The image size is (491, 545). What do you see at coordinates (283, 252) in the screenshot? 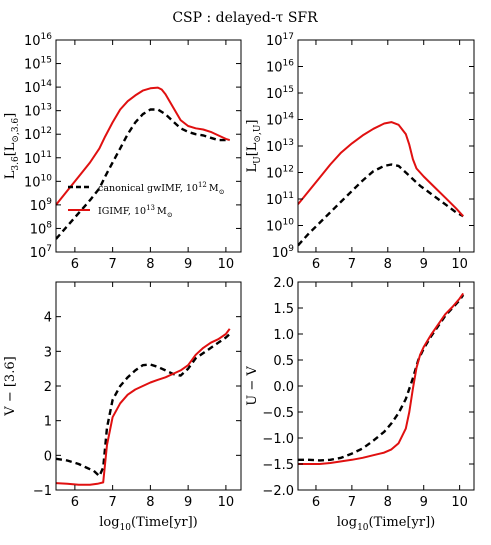
I see `y-tick-label-tr-0: 109` at bounding box center [283, 252].